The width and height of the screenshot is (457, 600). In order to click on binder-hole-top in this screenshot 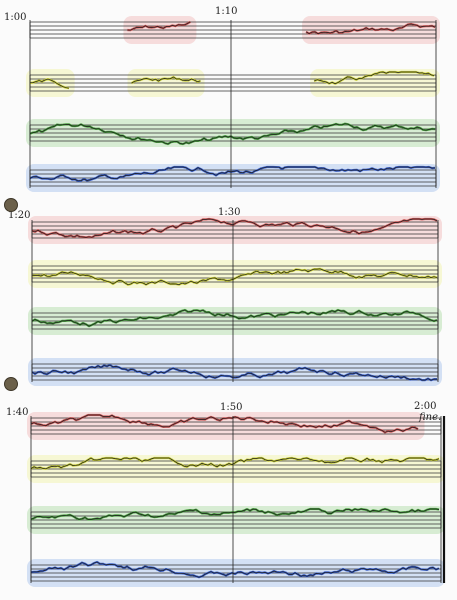, I will do `click(11, 205)`.